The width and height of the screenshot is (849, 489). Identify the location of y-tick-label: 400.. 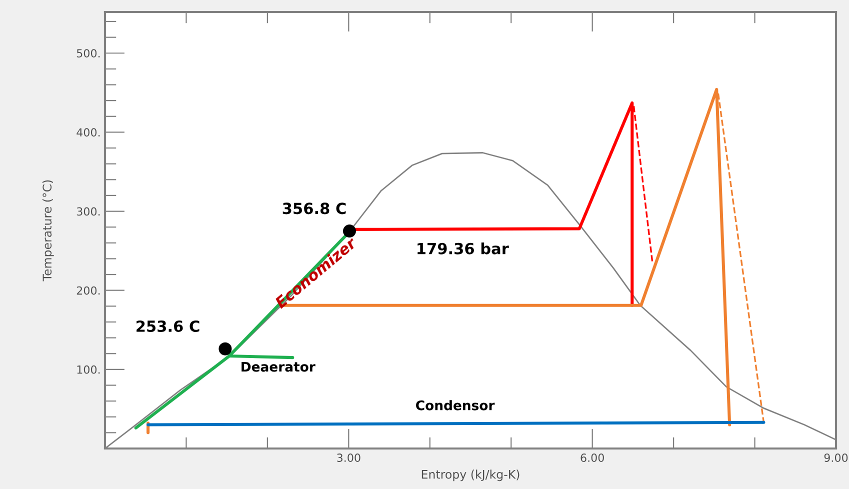
(88, 132).